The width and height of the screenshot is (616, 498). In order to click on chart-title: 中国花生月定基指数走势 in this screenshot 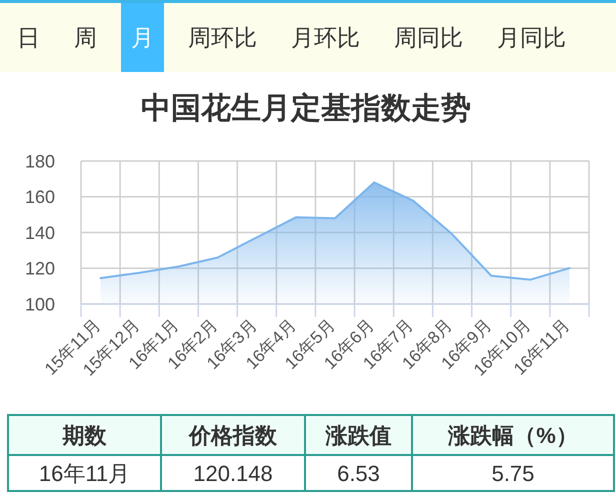, I will do `click(306, 108)`.